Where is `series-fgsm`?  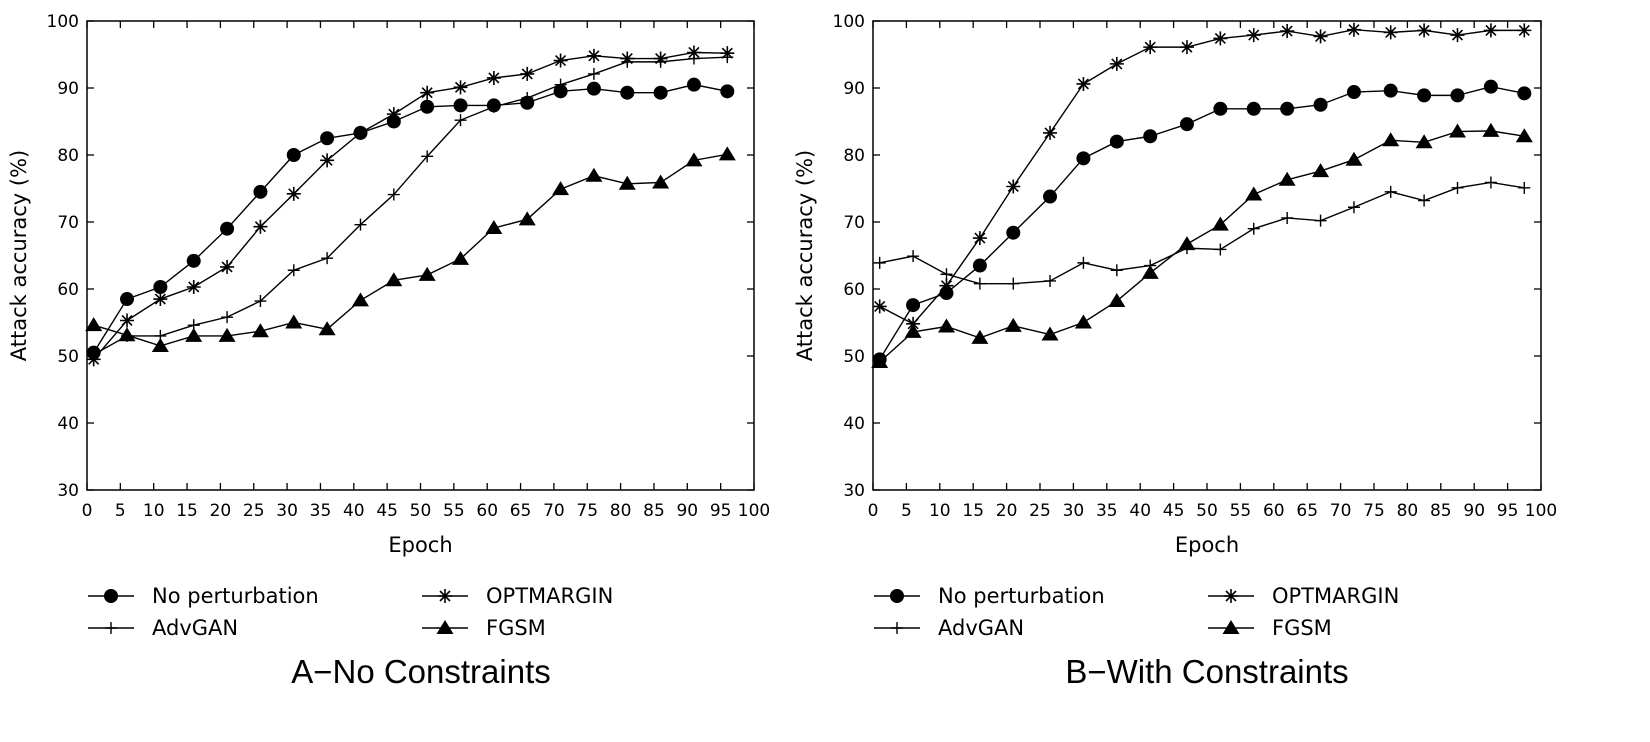
series-fgsm is located at coordinates (1202, 245).